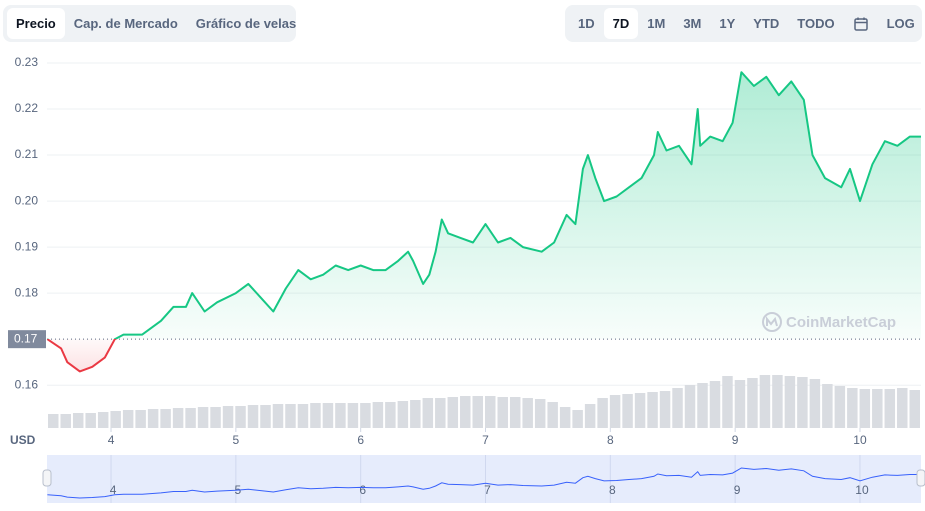  What do you see at coordinates (656, 23) in the screenshot?
I see `range-button: 1M` at bounding box center [656, 23].